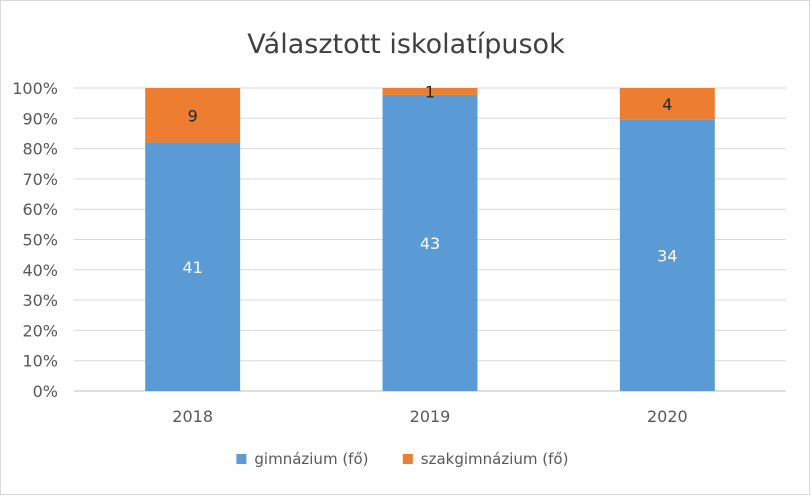 The height and width of the screenshot is (501, 812). What do you see at coordinates (40, 209) in the screenshot?
I see `y-tick-label: 60%` at bounding box center [40, 209].